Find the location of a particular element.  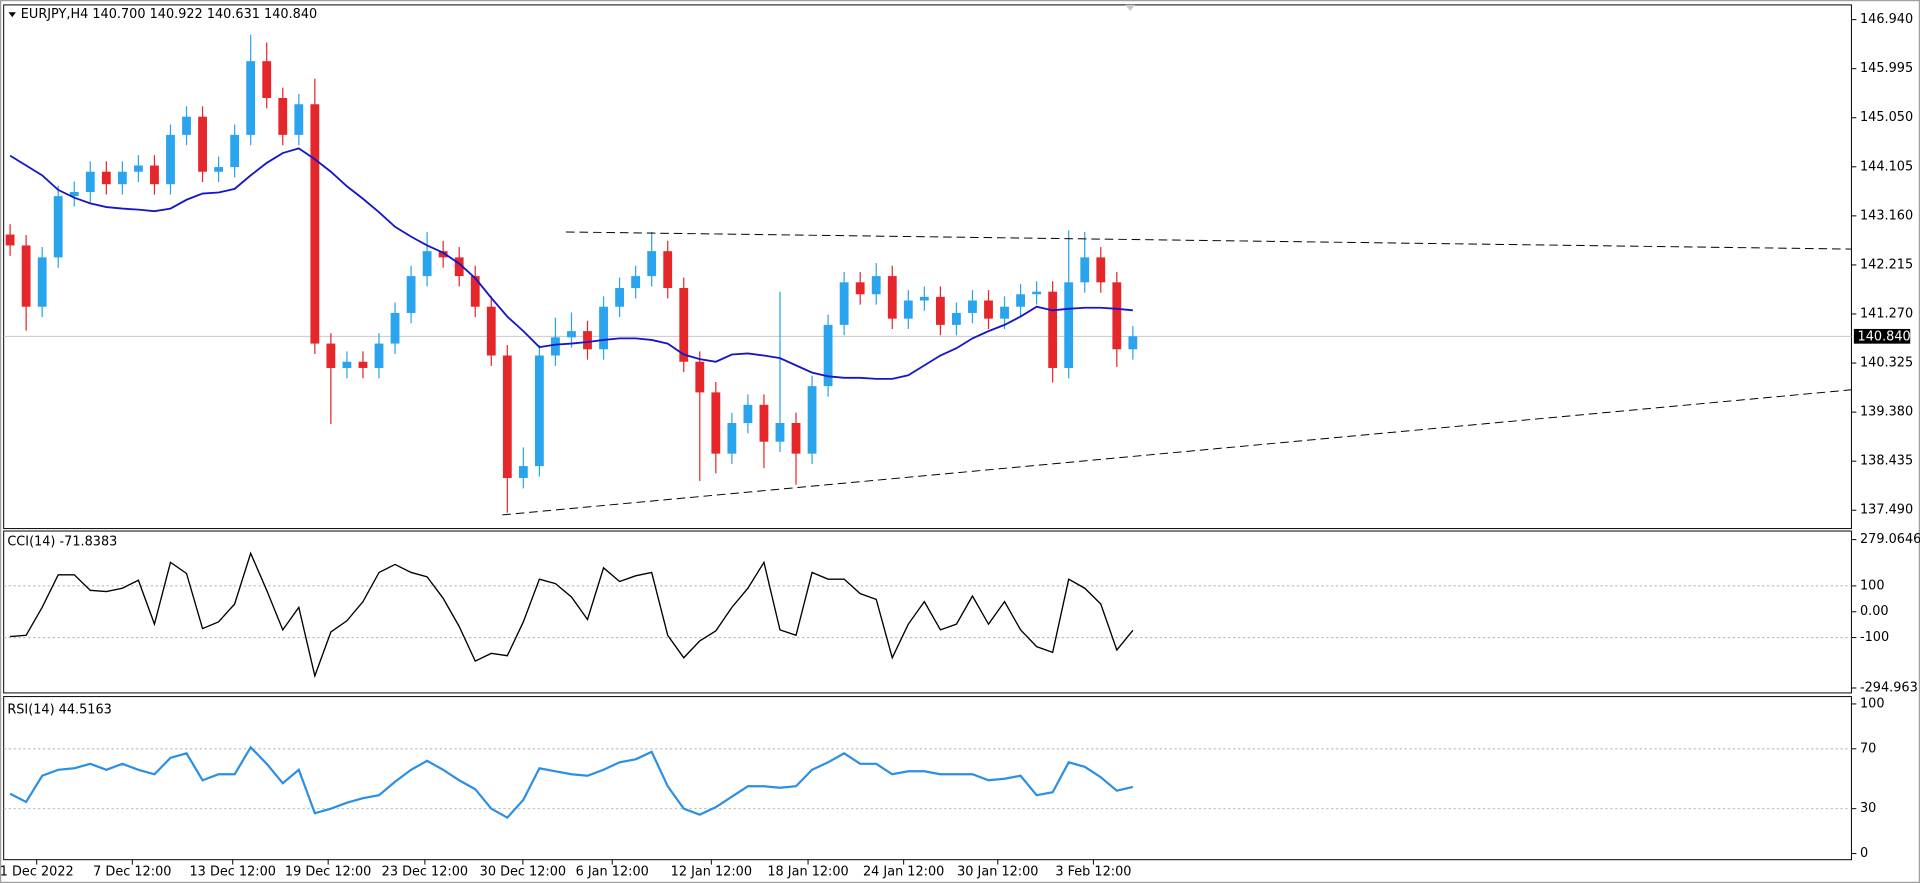

y-tick-label: 70 is located at coordinates (1868, 748).